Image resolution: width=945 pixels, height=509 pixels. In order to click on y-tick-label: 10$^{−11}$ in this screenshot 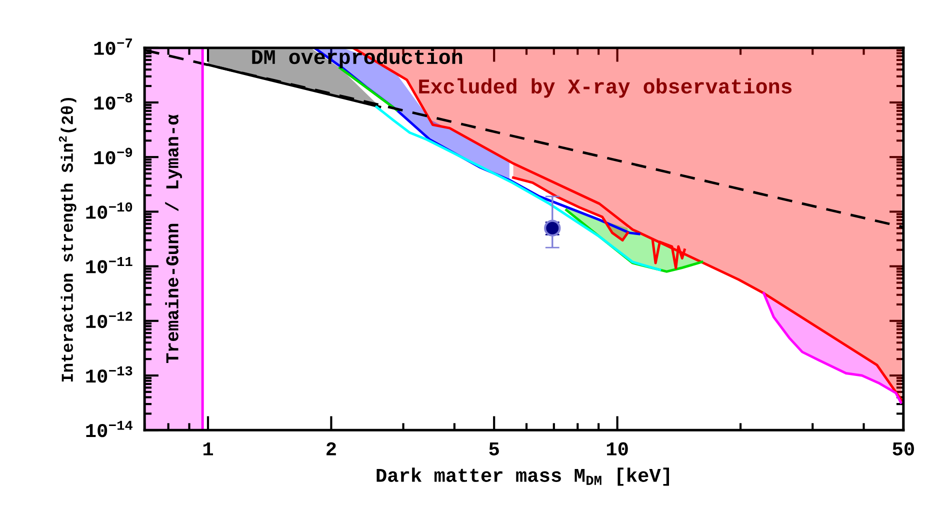, I will do `click(109, 265)`.